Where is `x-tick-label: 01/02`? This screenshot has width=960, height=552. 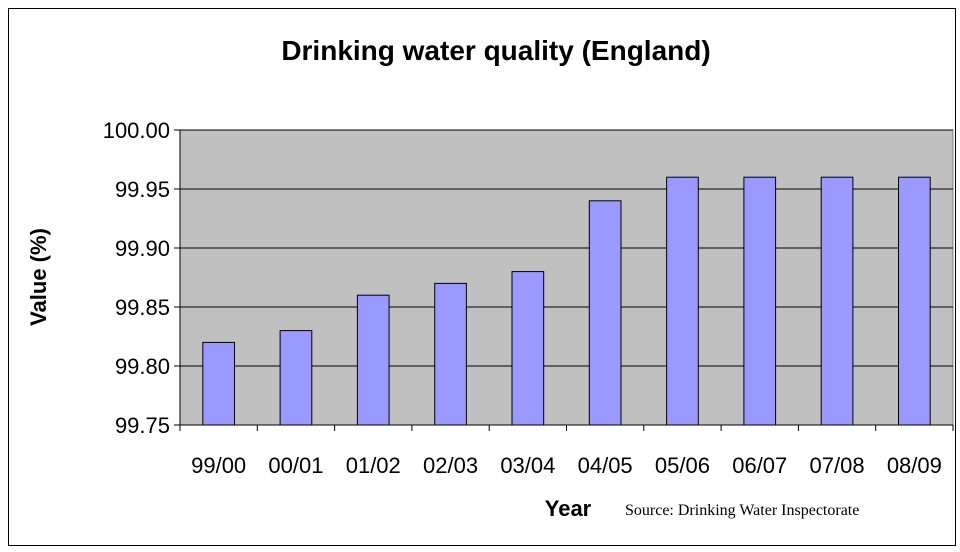
x-tick-label: 01/02 is located at coordinates (373, 465).